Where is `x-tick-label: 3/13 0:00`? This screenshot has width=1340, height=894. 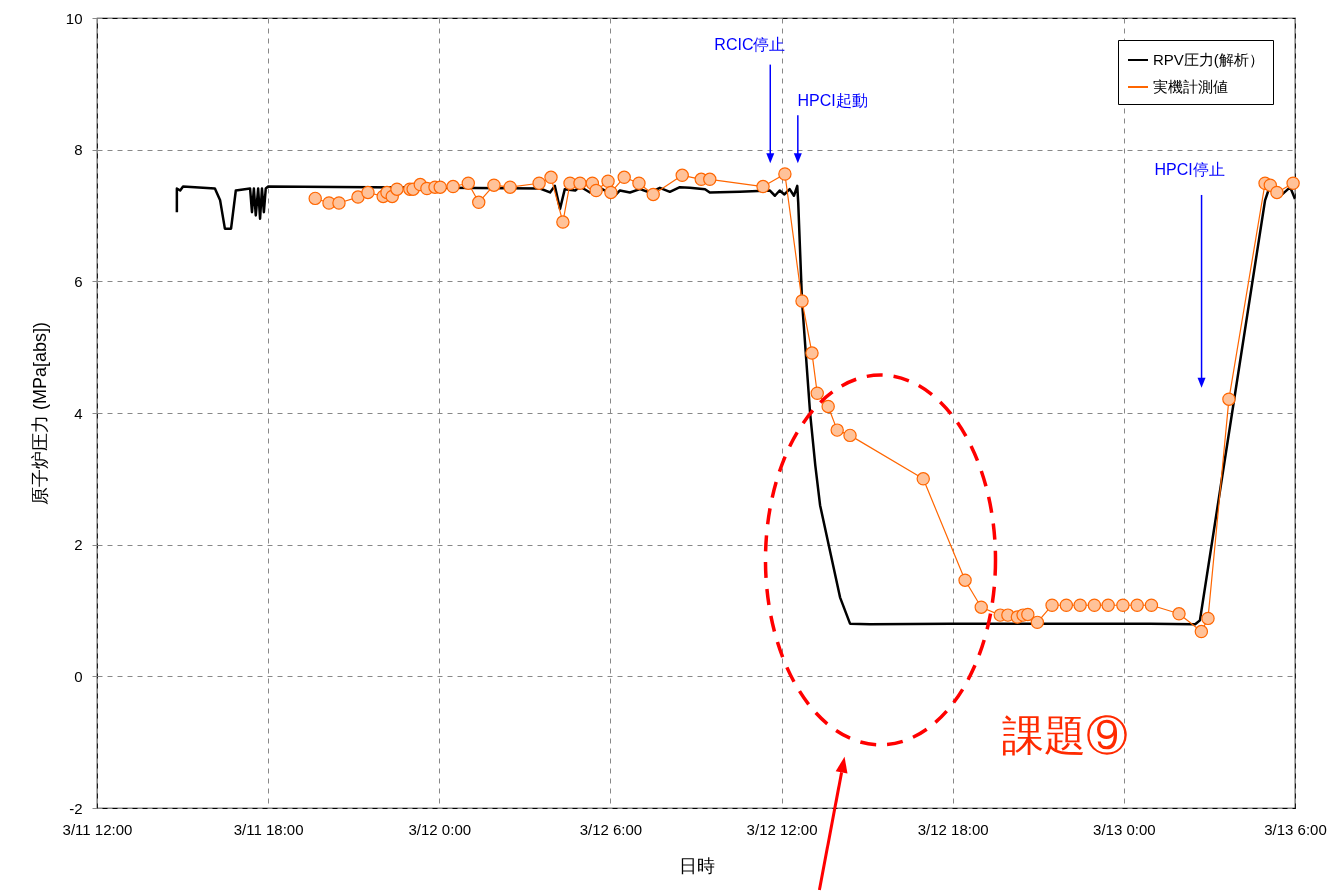 x-tick-label: 3/13 0:00 is located at coordinates (1124, 829).